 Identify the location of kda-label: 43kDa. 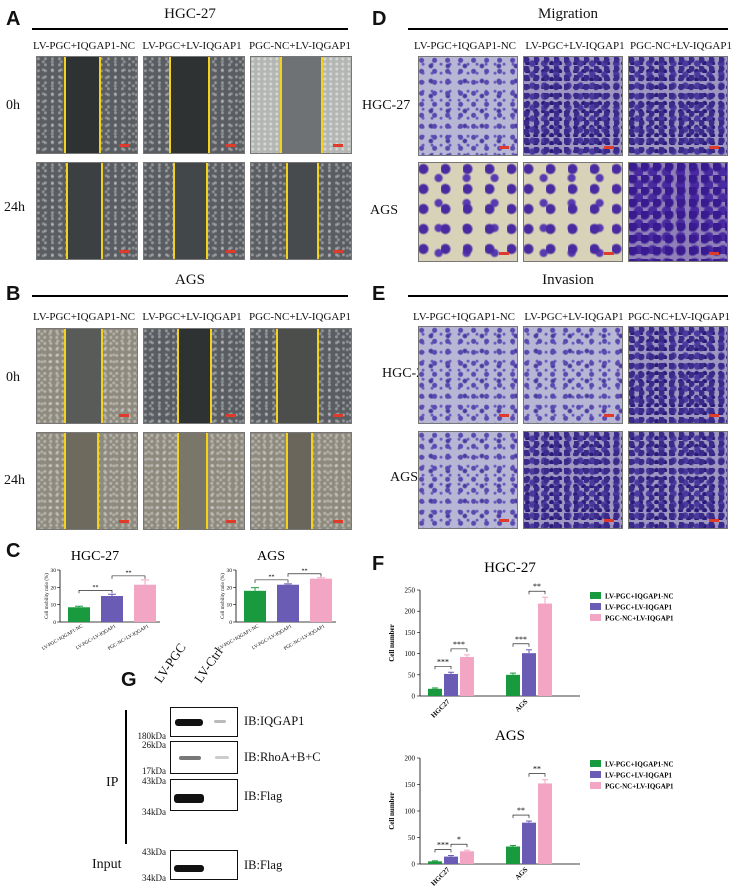
(154, 852).